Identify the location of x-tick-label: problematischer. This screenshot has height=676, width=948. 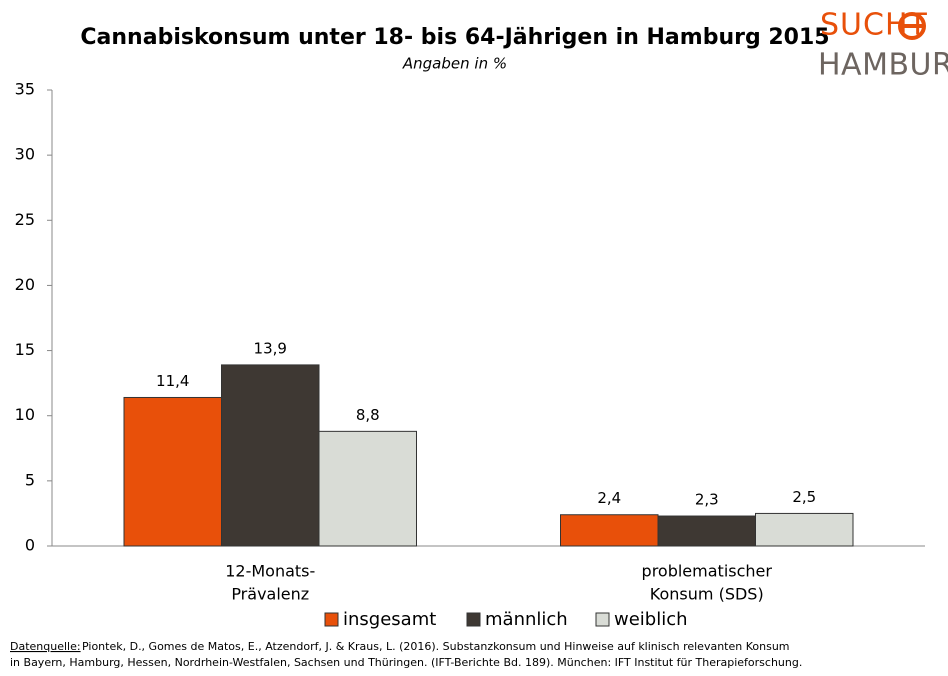
(707, 571).